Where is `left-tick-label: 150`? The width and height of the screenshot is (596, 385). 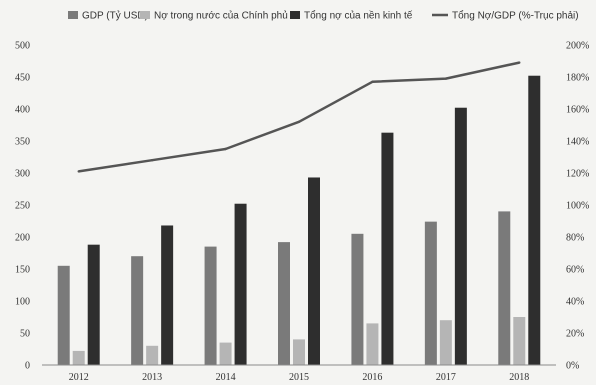
left-tick-label: 150 is located at coordinates (22, 270).